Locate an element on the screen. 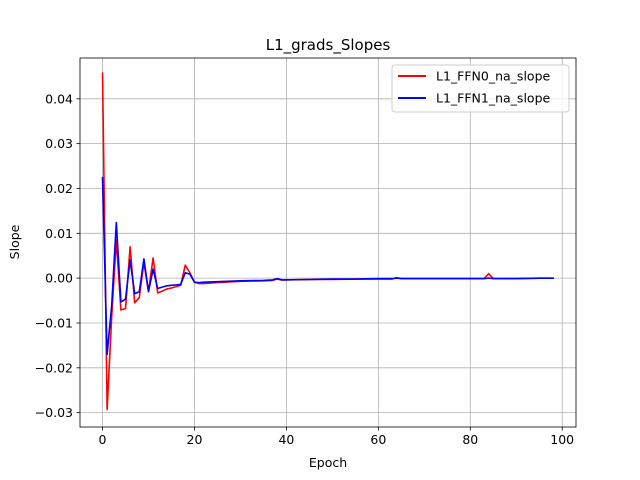 This screenshot has height=480, width=640. y-tick-label: −0.01 is located at coordinates (54, 322).